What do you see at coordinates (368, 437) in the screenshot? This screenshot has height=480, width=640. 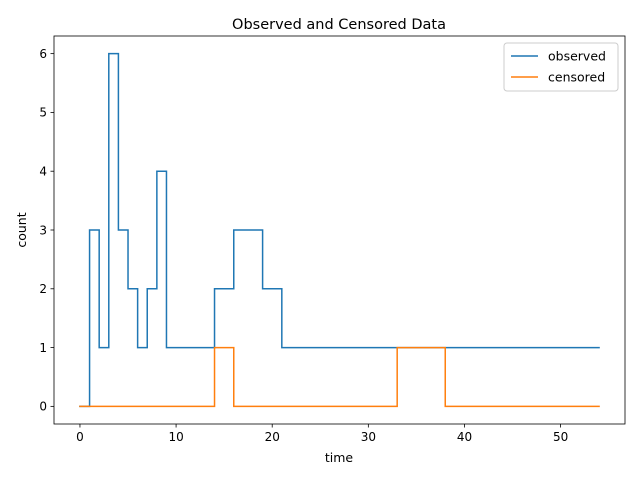 I see `x-tick-label: 30` at bounding box center [368, 437].